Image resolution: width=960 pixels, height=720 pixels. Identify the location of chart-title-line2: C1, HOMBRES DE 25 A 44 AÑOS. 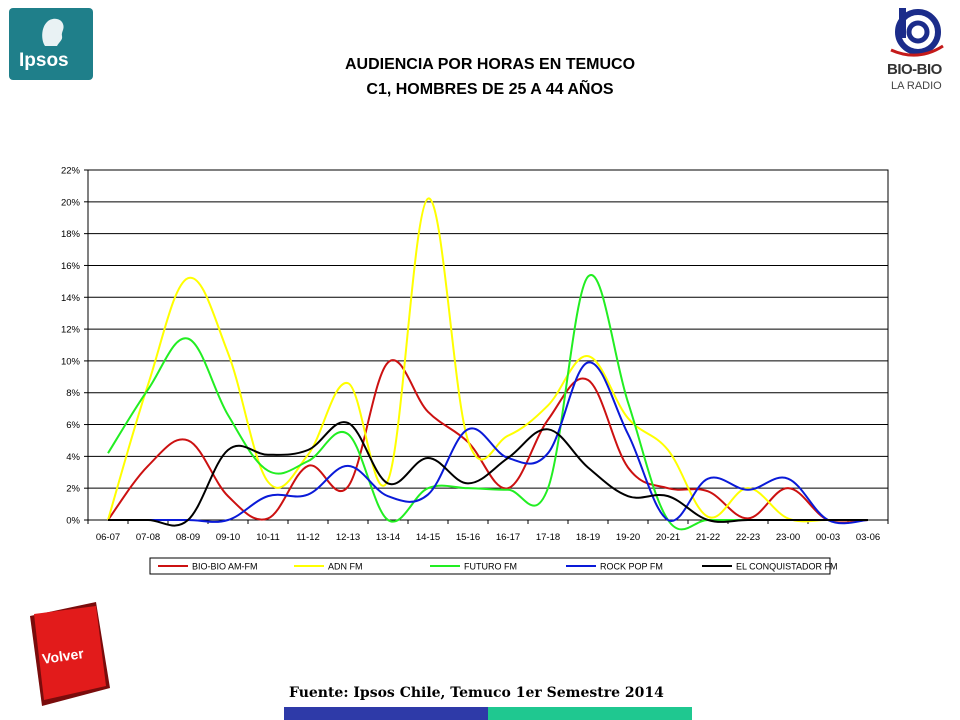
(490, 89).